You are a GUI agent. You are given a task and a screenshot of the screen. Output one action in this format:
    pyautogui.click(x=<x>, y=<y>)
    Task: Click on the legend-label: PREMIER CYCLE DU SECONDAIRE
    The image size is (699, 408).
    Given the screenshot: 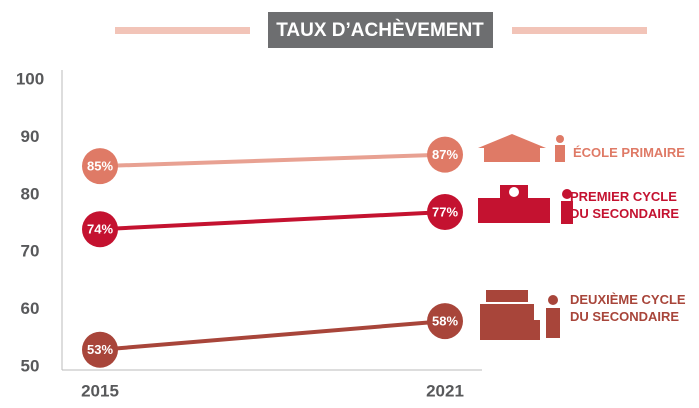 What is the action you would take?
    pyautogui.click(x=625, y=205)
    